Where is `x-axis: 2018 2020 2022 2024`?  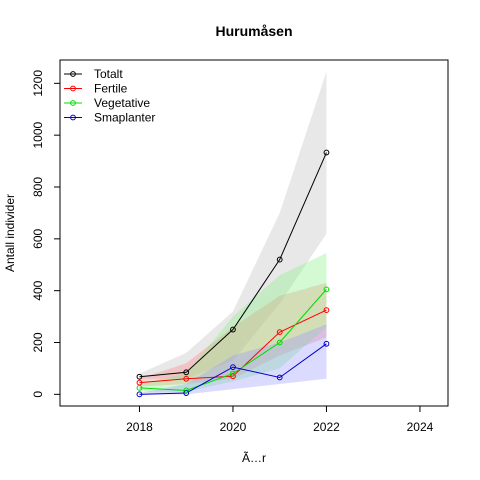 x-axis: 2018 2020 2022 2024 is located at coordinates (280, 419).